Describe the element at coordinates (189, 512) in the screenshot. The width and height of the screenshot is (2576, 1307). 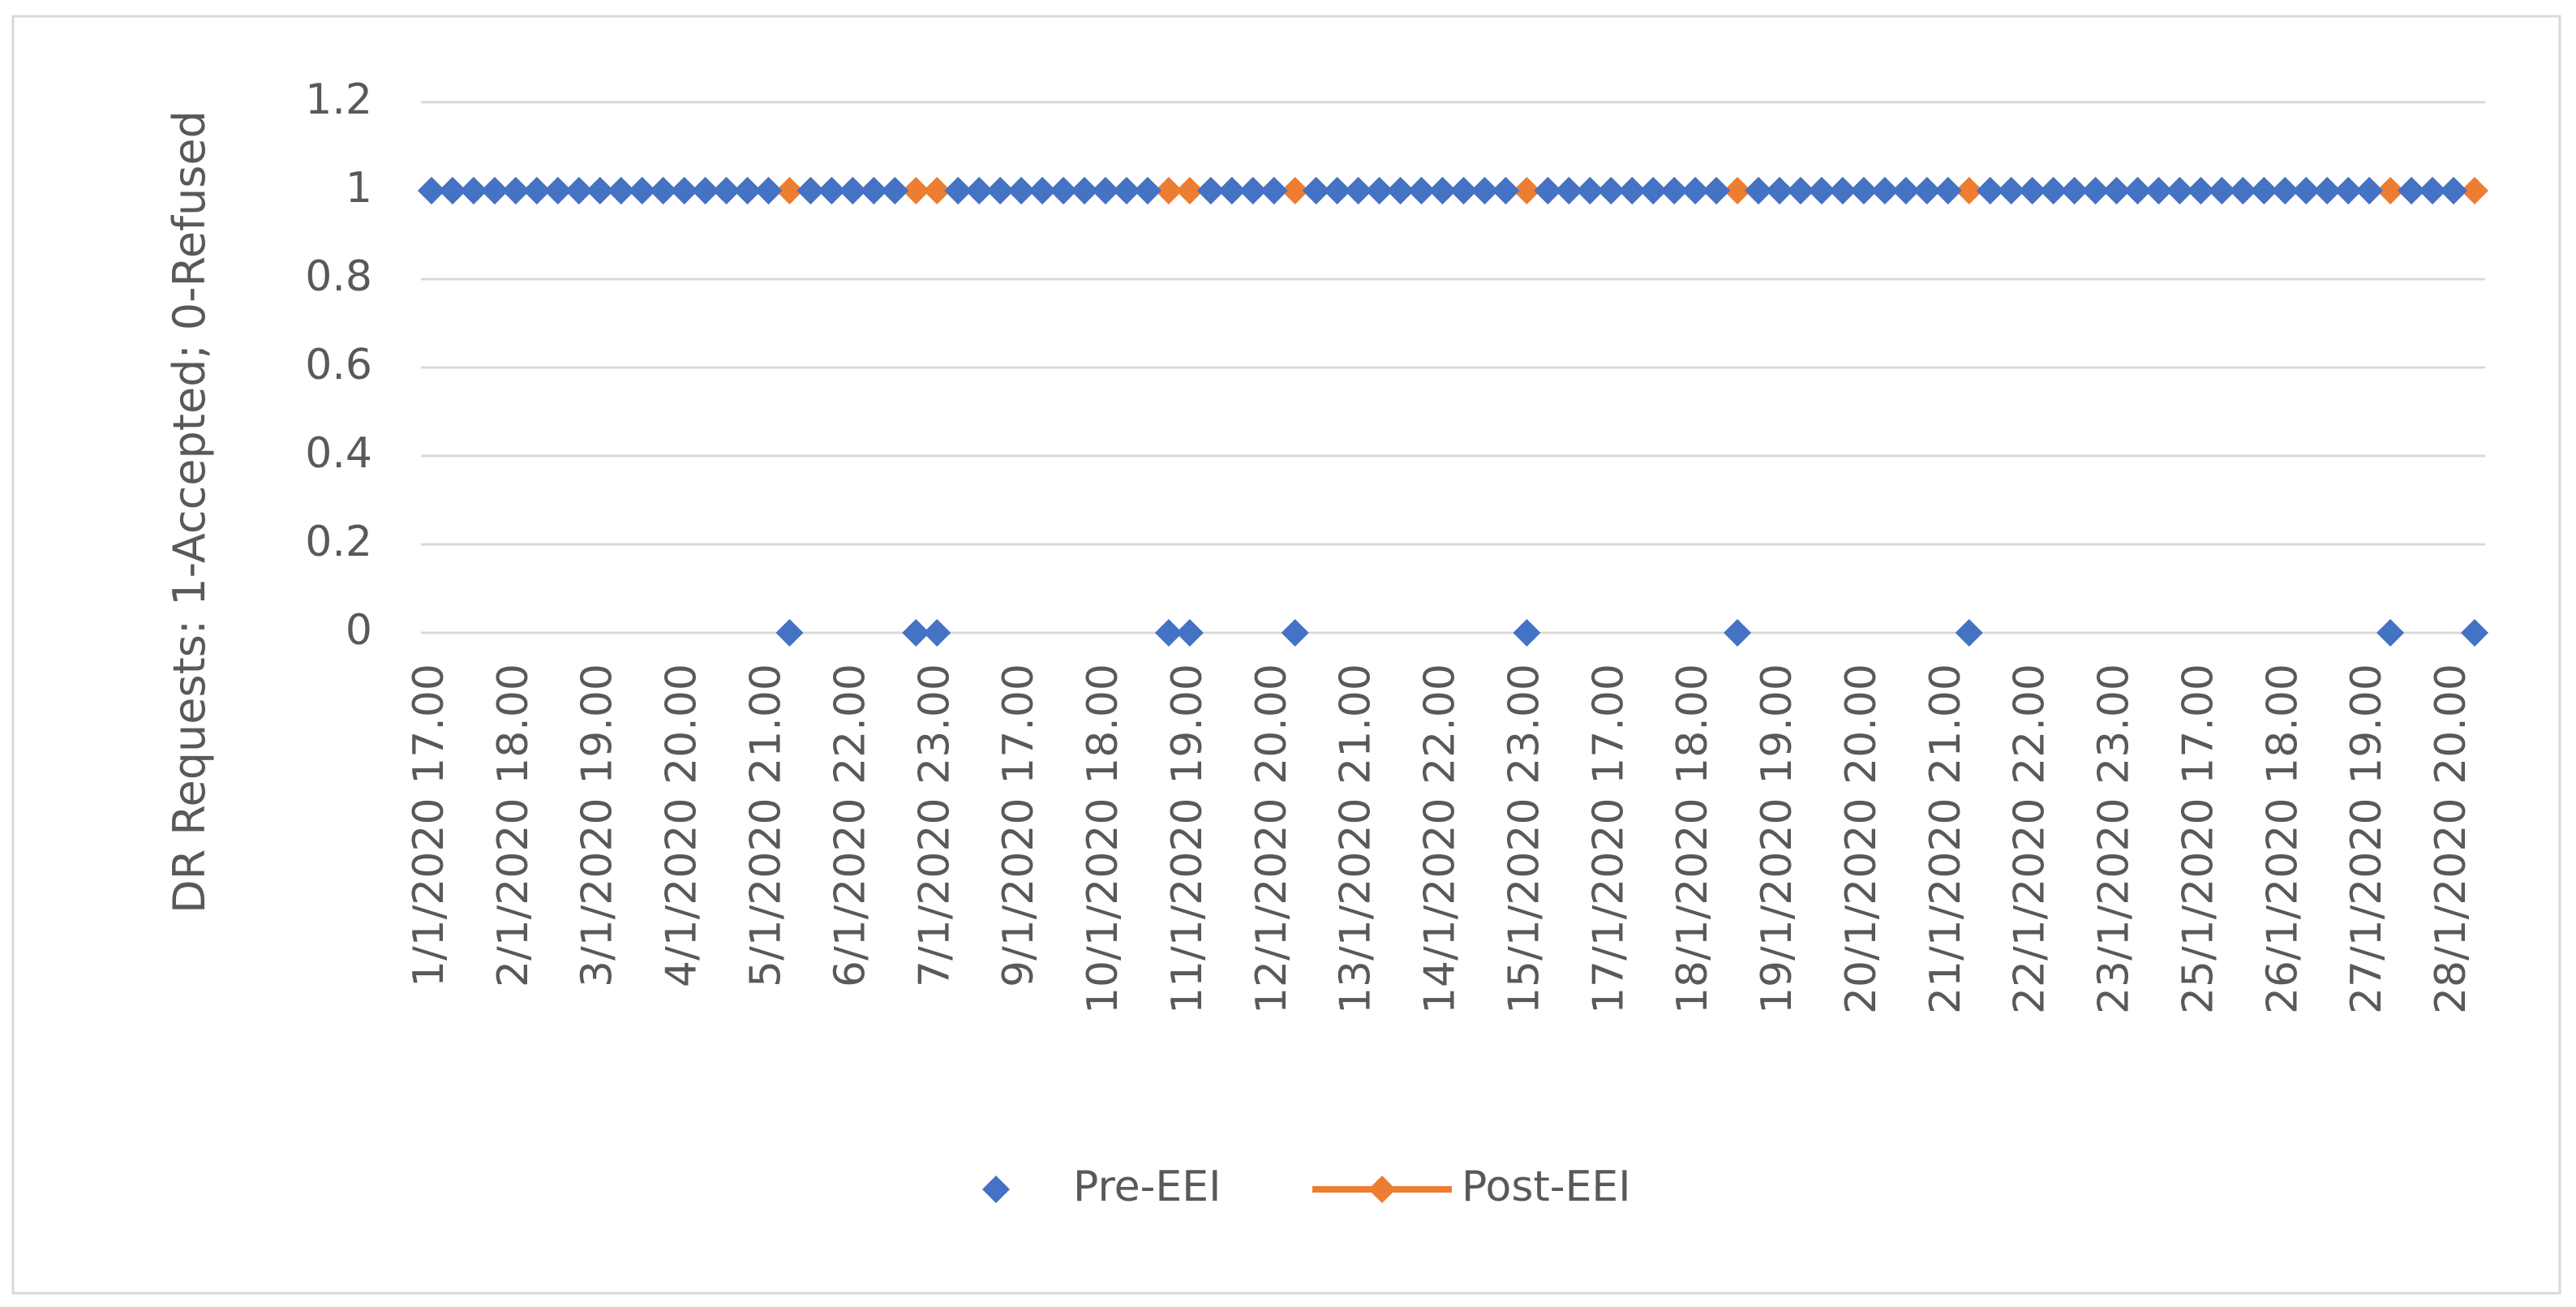
I see `y-axis-title: DR Requests: 1-Accepted; 0-Refused` at that location.